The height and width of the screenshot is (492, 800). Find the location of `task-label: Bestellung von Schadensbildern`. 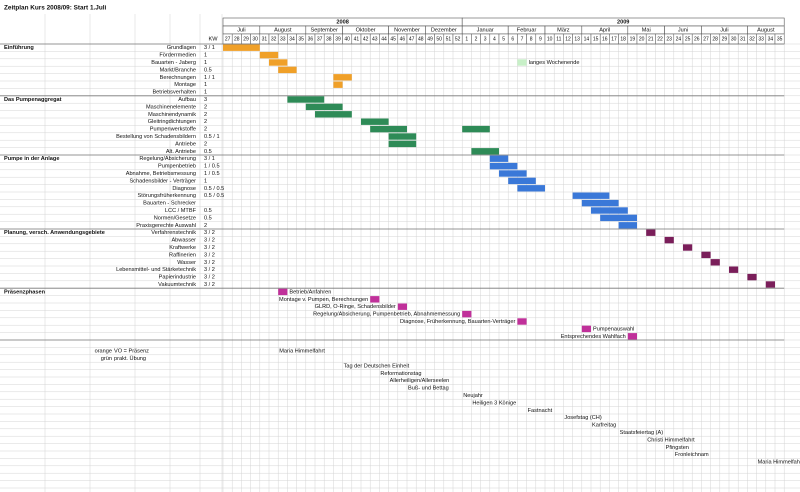

task-label: Bestellung von Schadensbildern is located at coordinates (156, 137).